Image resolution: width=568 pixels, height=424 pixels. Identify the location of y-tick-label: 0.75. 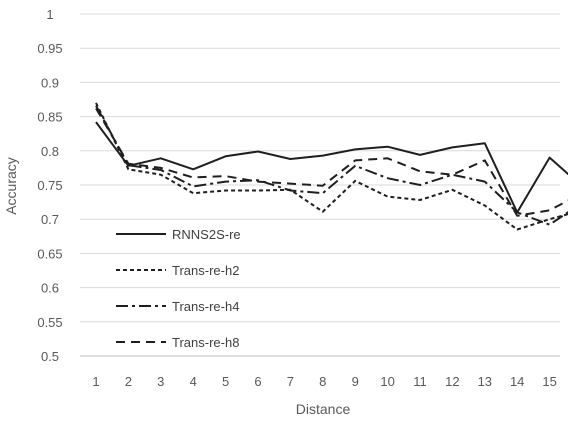
(49, 185).